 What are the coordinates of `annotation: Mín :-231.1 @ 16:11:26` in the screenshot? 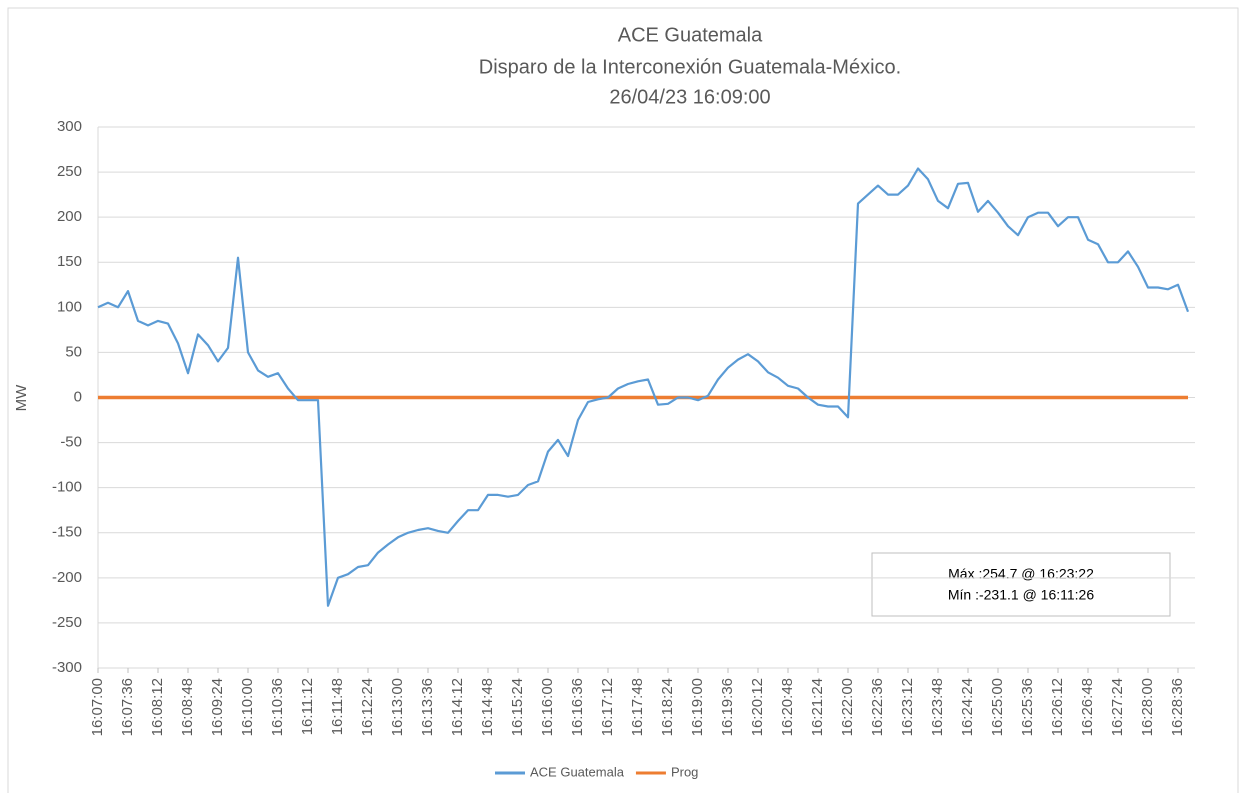 It's located at (1021, 595).